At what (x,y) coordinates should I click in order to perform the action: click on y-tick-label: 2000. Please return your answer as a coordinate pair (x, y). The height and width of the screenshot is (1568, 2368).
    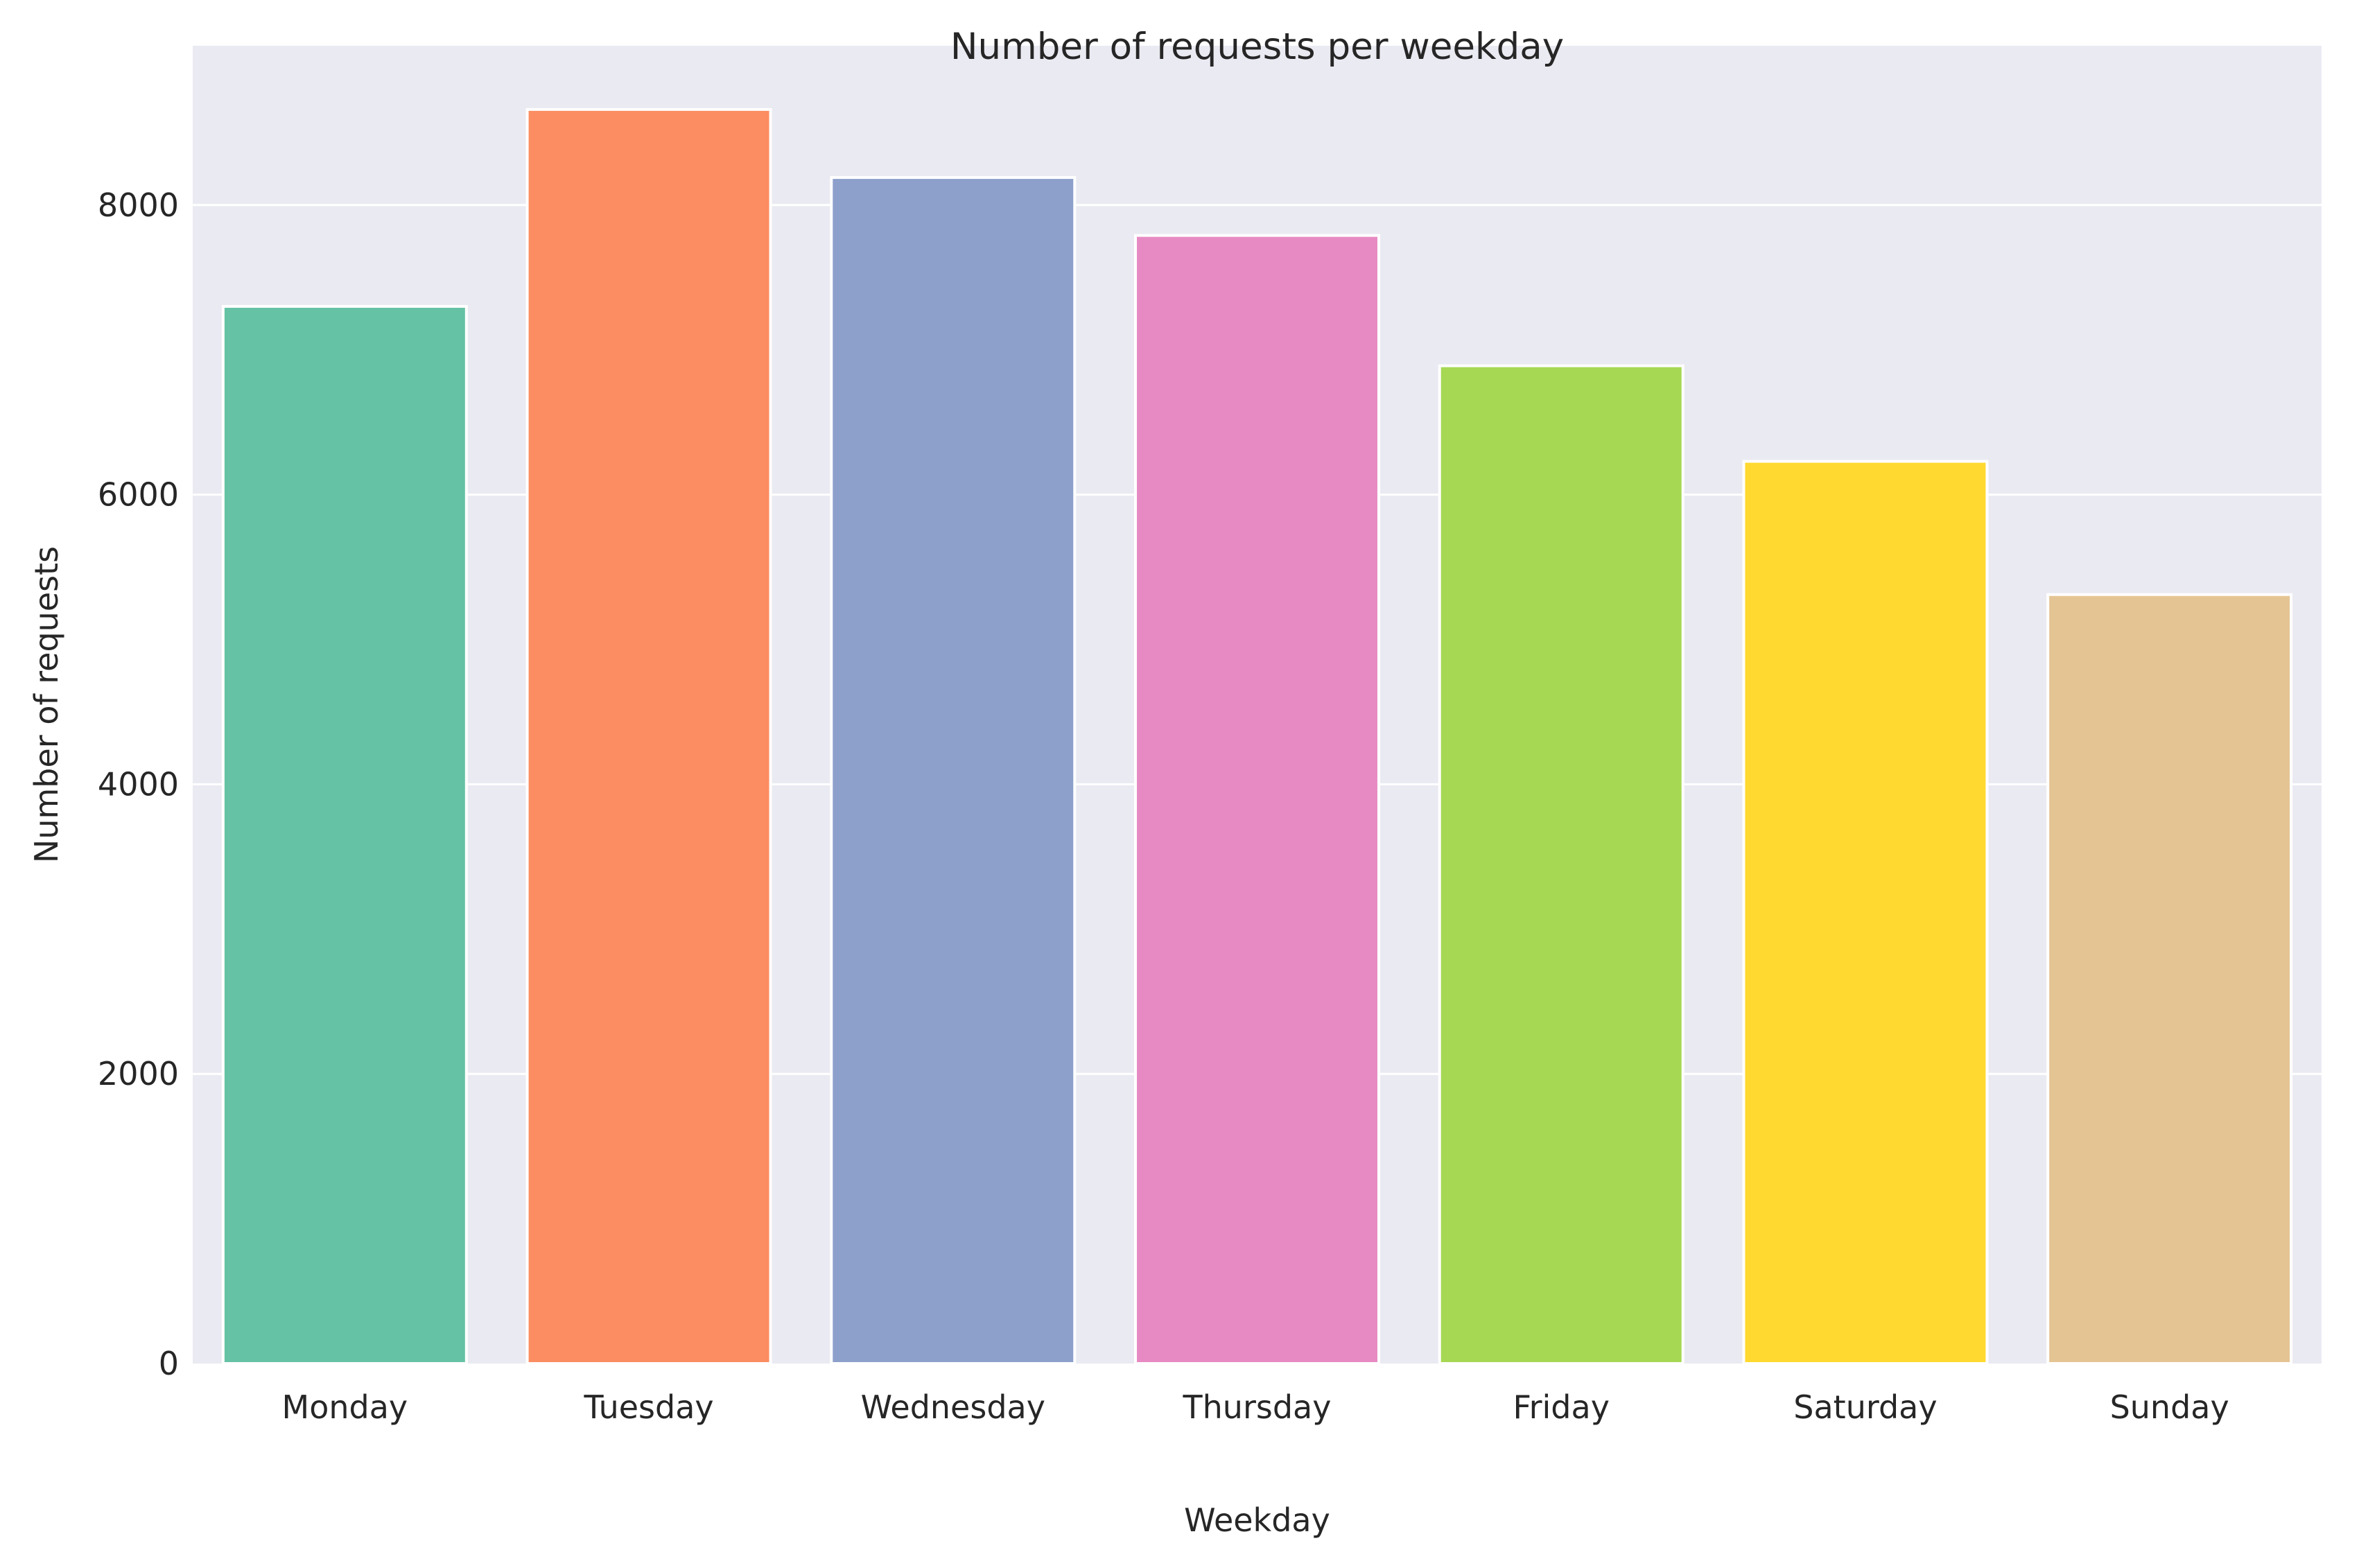
    Looking at the image, I should click on (138, 1073).